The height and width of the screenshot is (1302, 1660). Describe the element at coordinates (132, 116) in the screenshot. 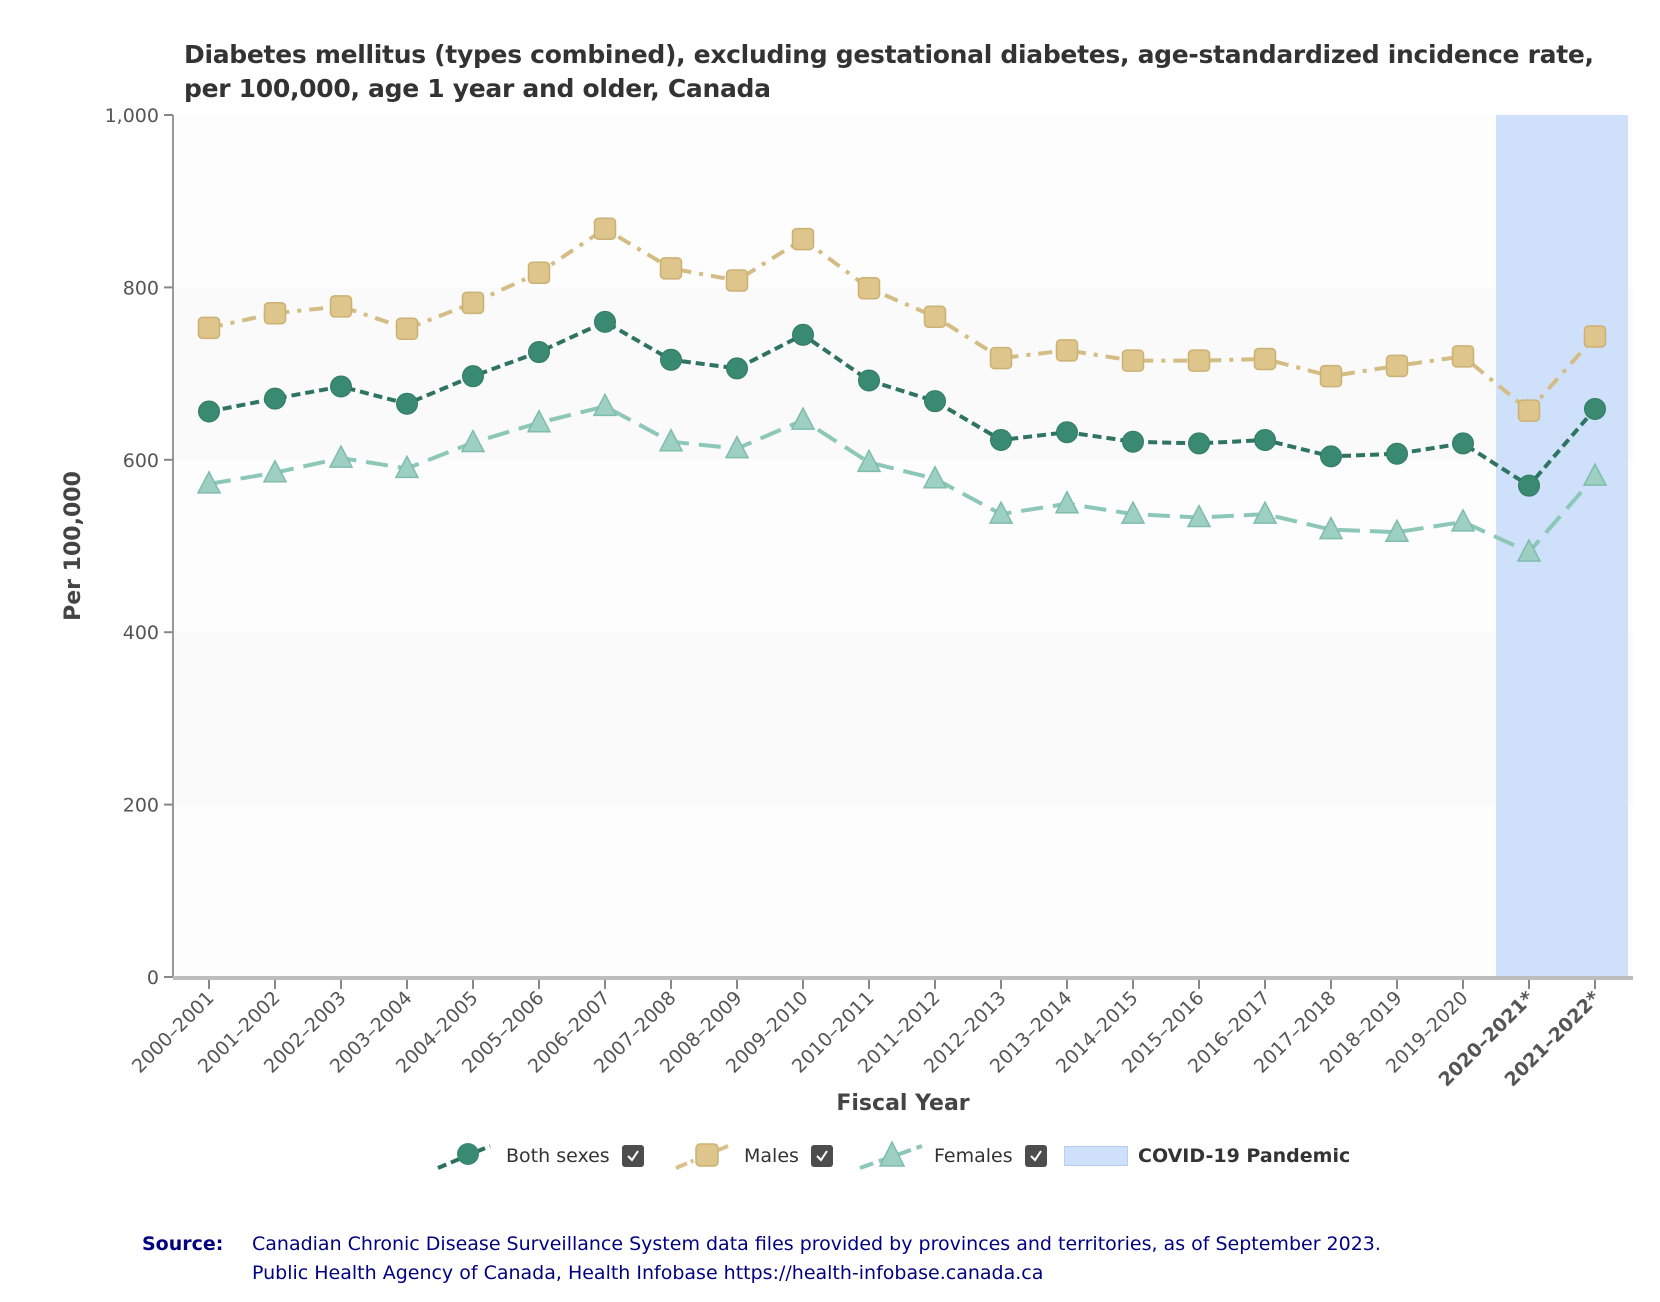

I see `y-tick-label: 1,000` at that location.